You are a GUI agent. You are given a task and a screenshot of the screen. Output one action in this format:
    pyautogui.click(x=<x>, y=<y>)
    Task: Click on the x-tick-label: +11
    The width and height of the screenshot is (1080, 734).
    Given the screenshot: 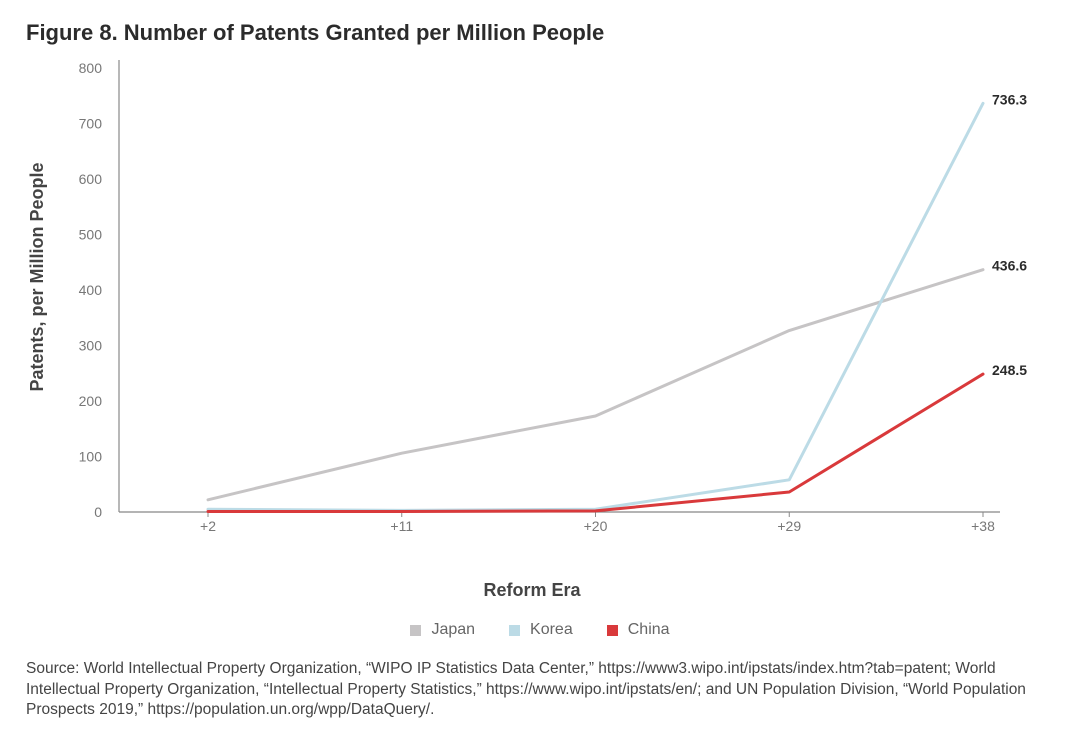 What is the action you would take?
    pyautogui.click(x=401, y=526)
    